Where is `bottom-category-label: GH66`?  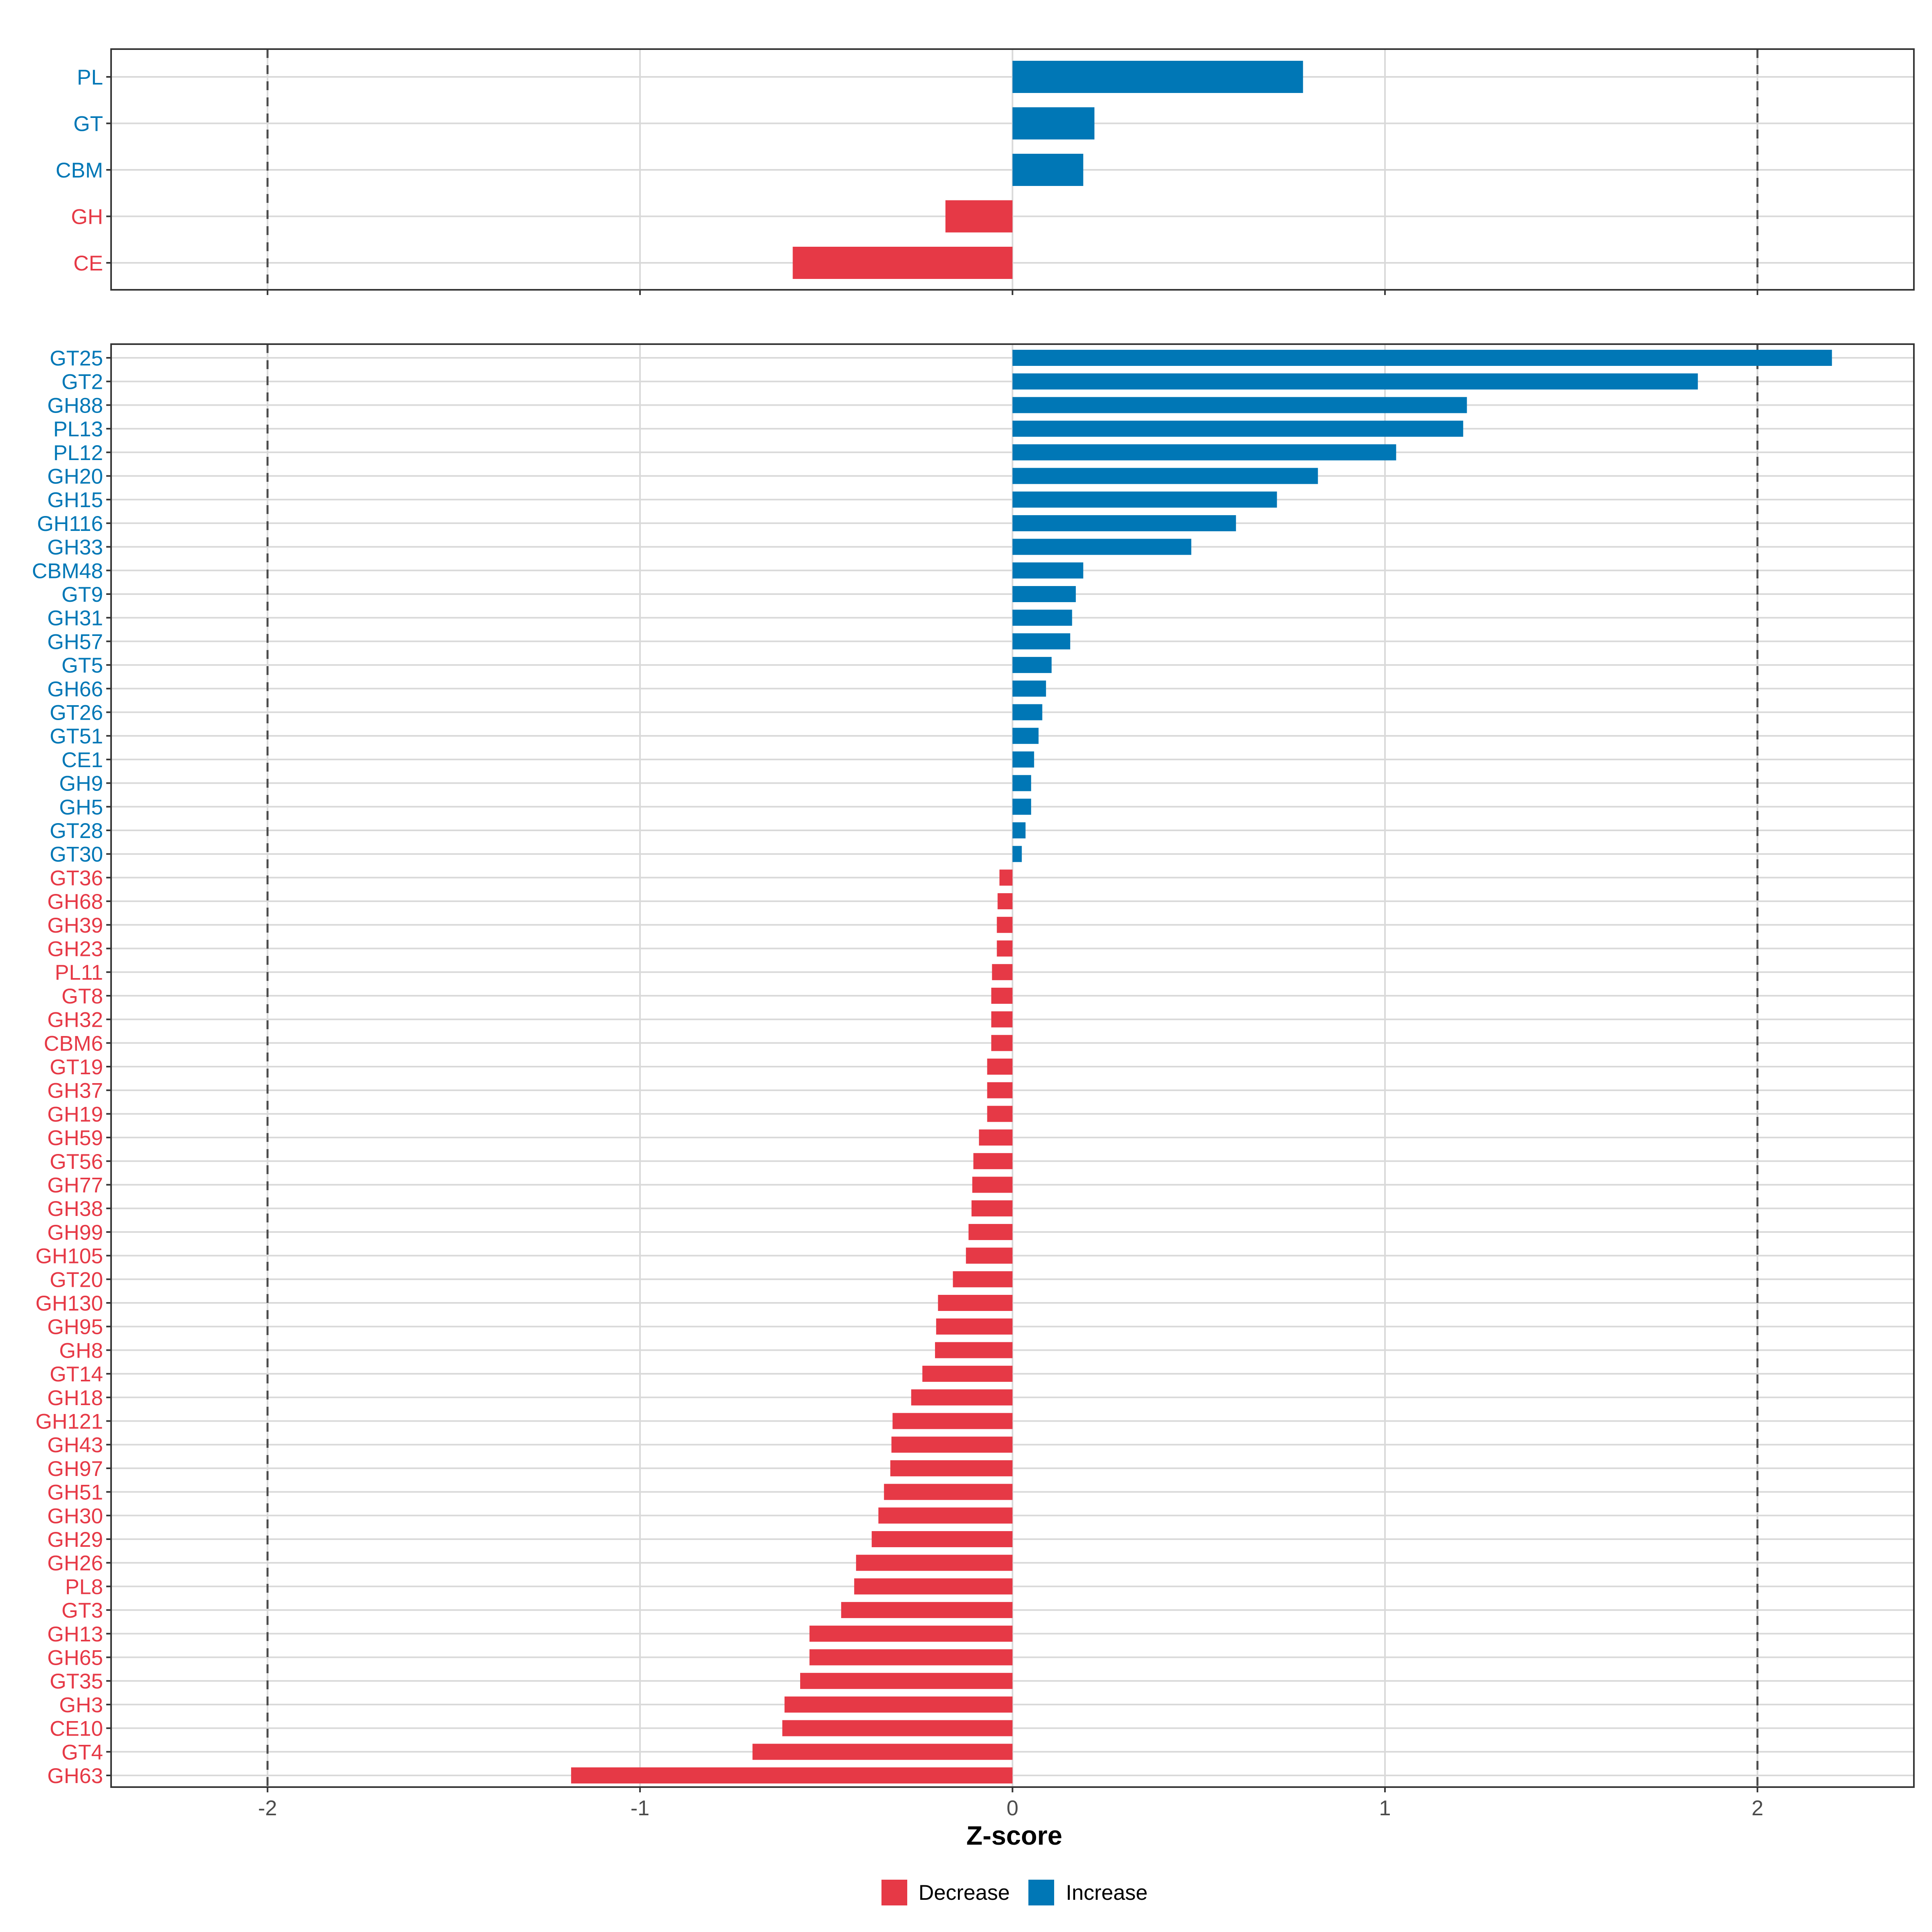 bottom-category-label: GH66 is located at coordinates (75, 689).